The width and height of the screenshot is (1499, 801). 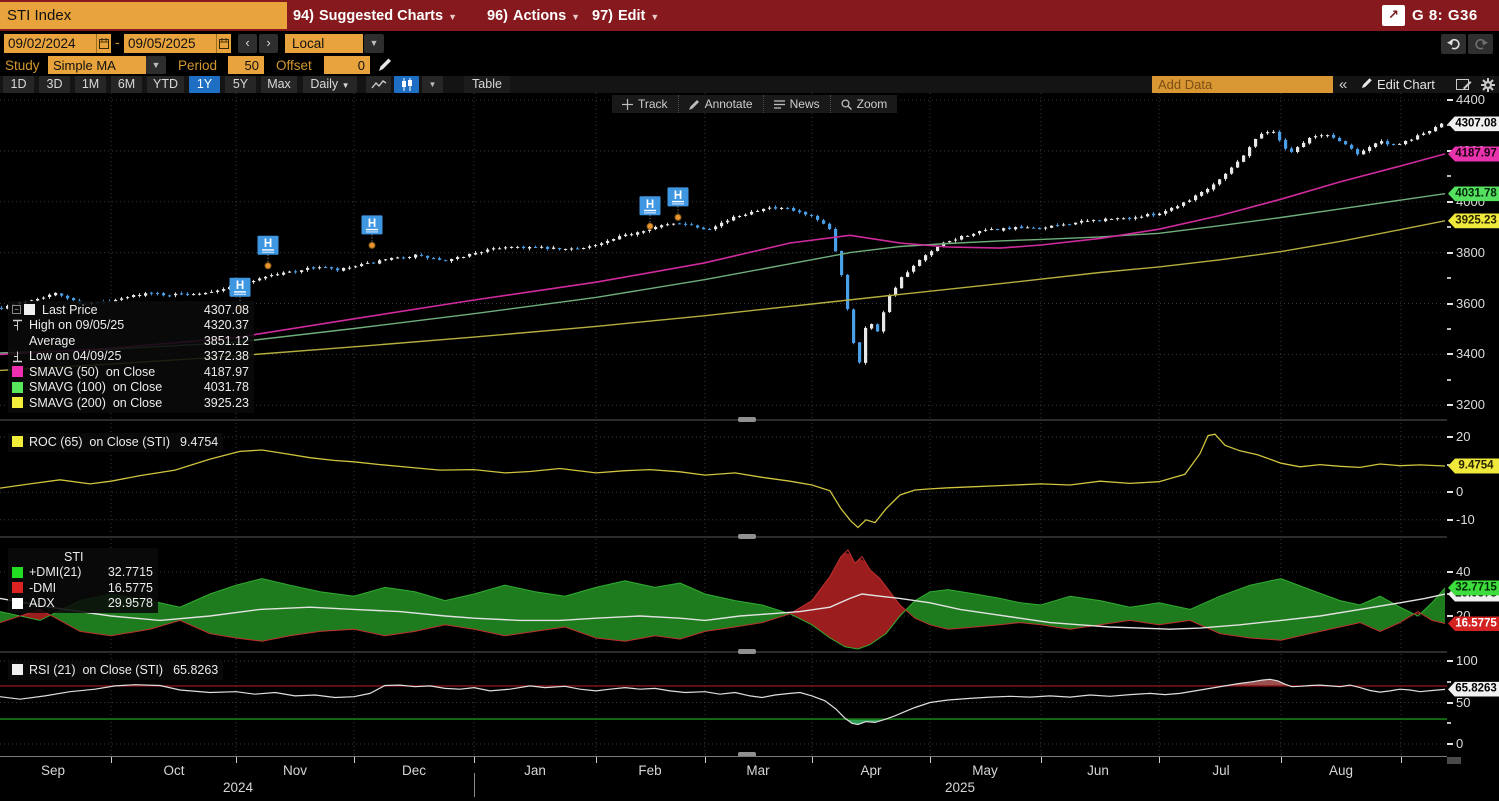 I want to click on price-legend-row: SMAVG (100) on Close 4031.78, so click(x=130, y=388).